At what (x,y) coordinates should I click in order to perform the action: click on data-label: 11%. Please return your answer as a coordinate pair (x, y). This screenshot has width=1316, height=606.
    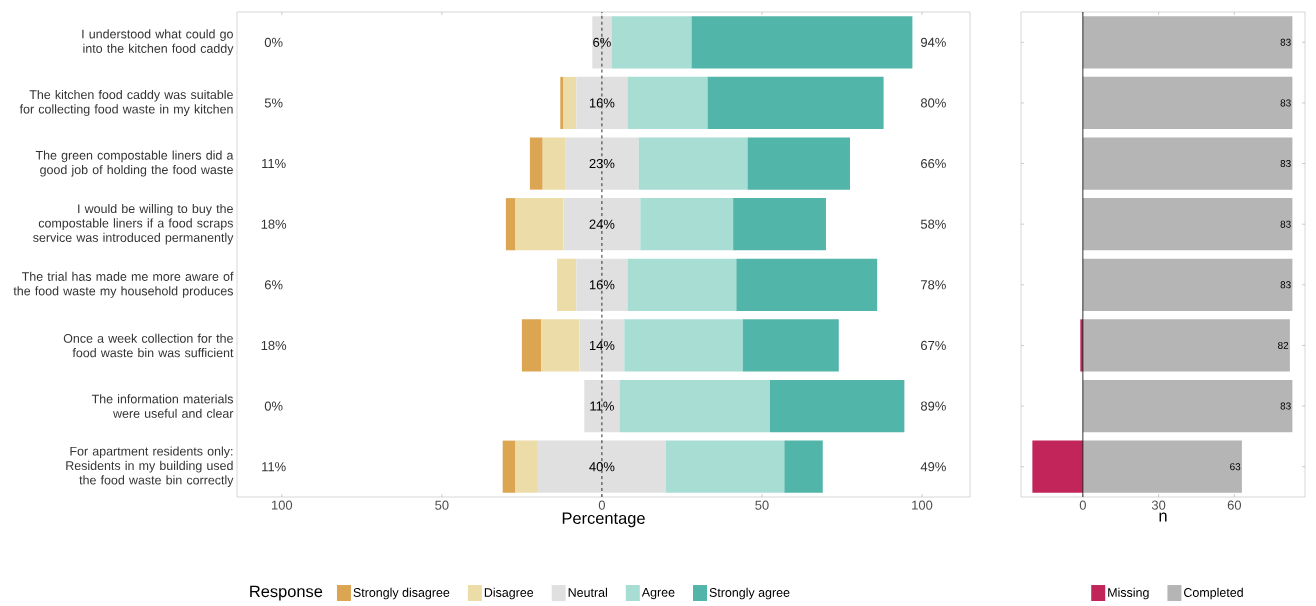
    Looking at the image, I should click on (602, 406).